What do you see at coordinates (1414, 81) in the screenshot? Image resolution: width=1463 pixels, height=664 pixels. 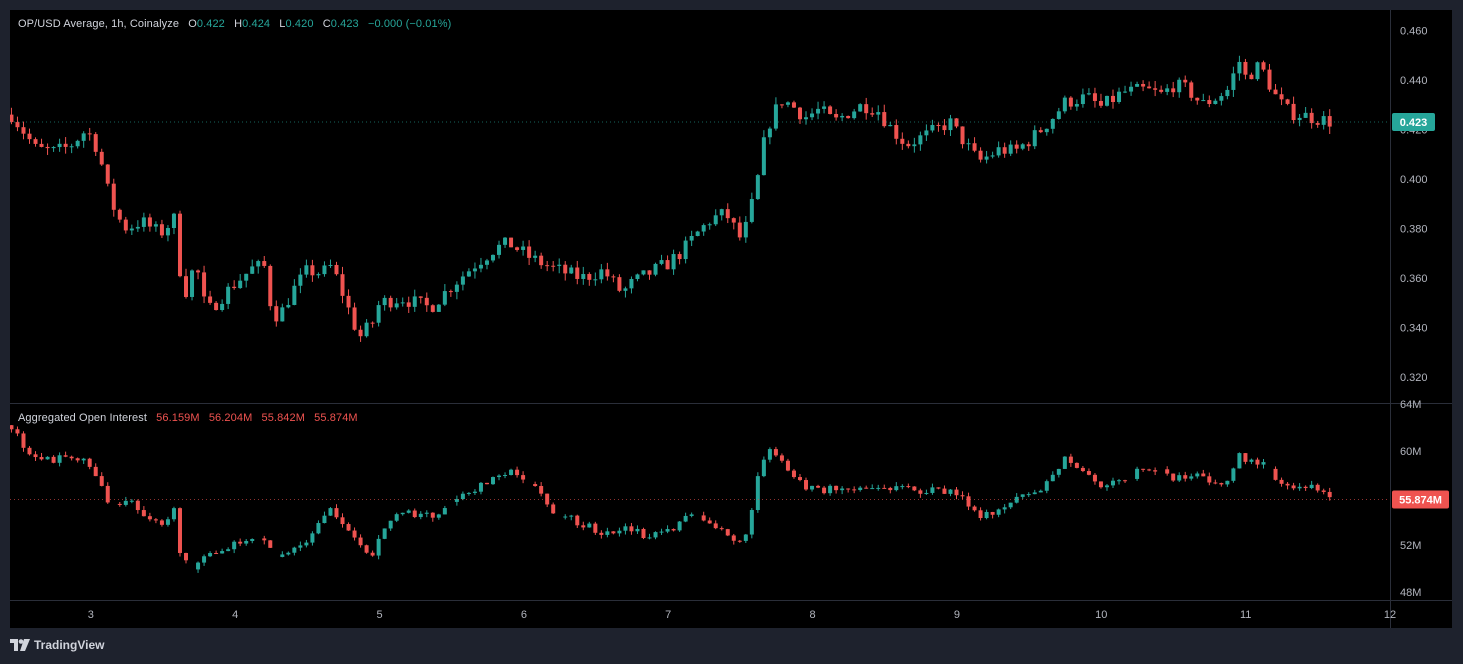 I see `price-axis-tick-label: 0.440` at bounding box center [1414, 81].